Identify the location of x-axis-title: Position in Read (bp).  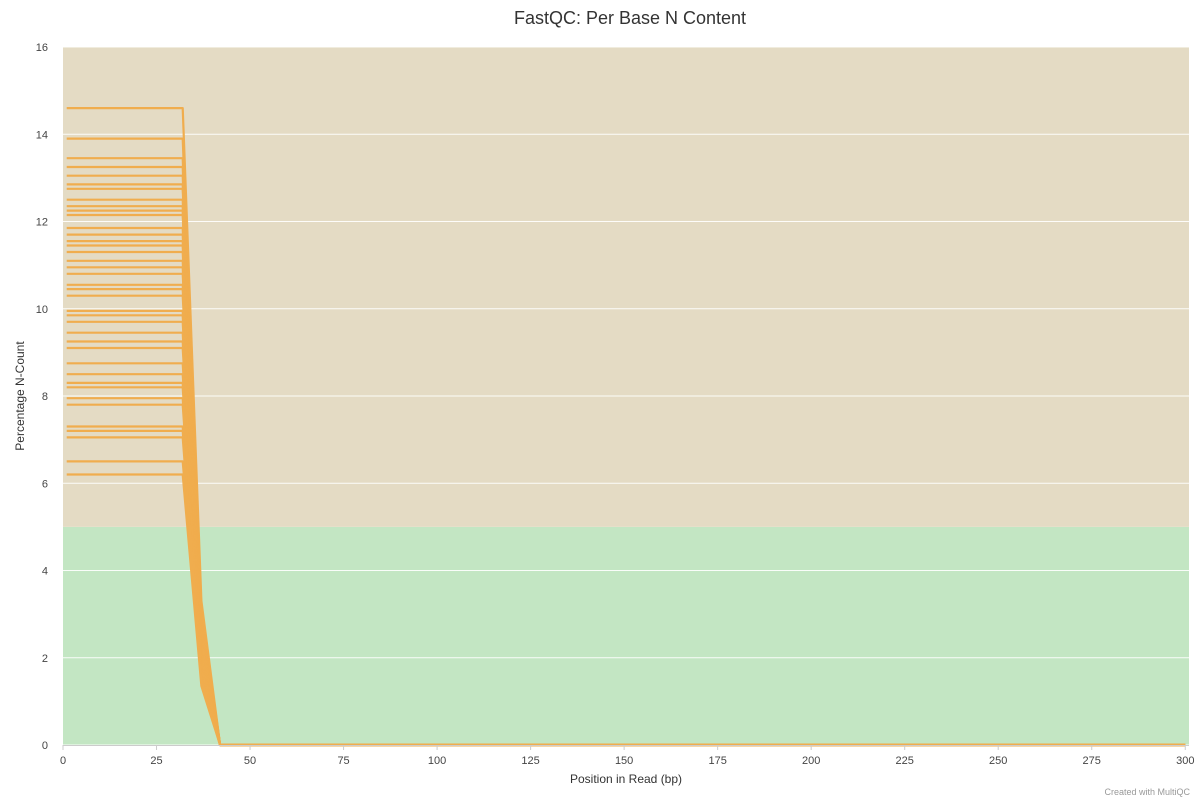
(626, 779).